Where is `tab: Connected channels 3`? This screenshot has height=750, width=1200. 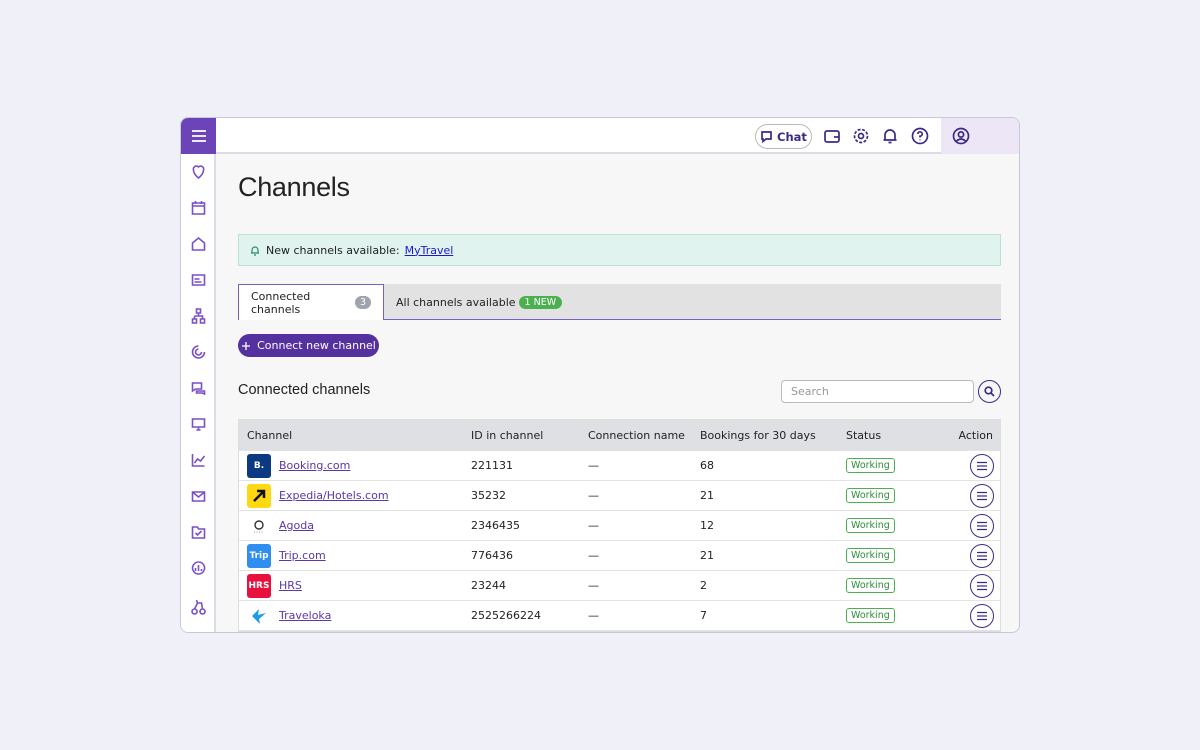
tab: Connected channels 3 is located at coordinates (311, 302).